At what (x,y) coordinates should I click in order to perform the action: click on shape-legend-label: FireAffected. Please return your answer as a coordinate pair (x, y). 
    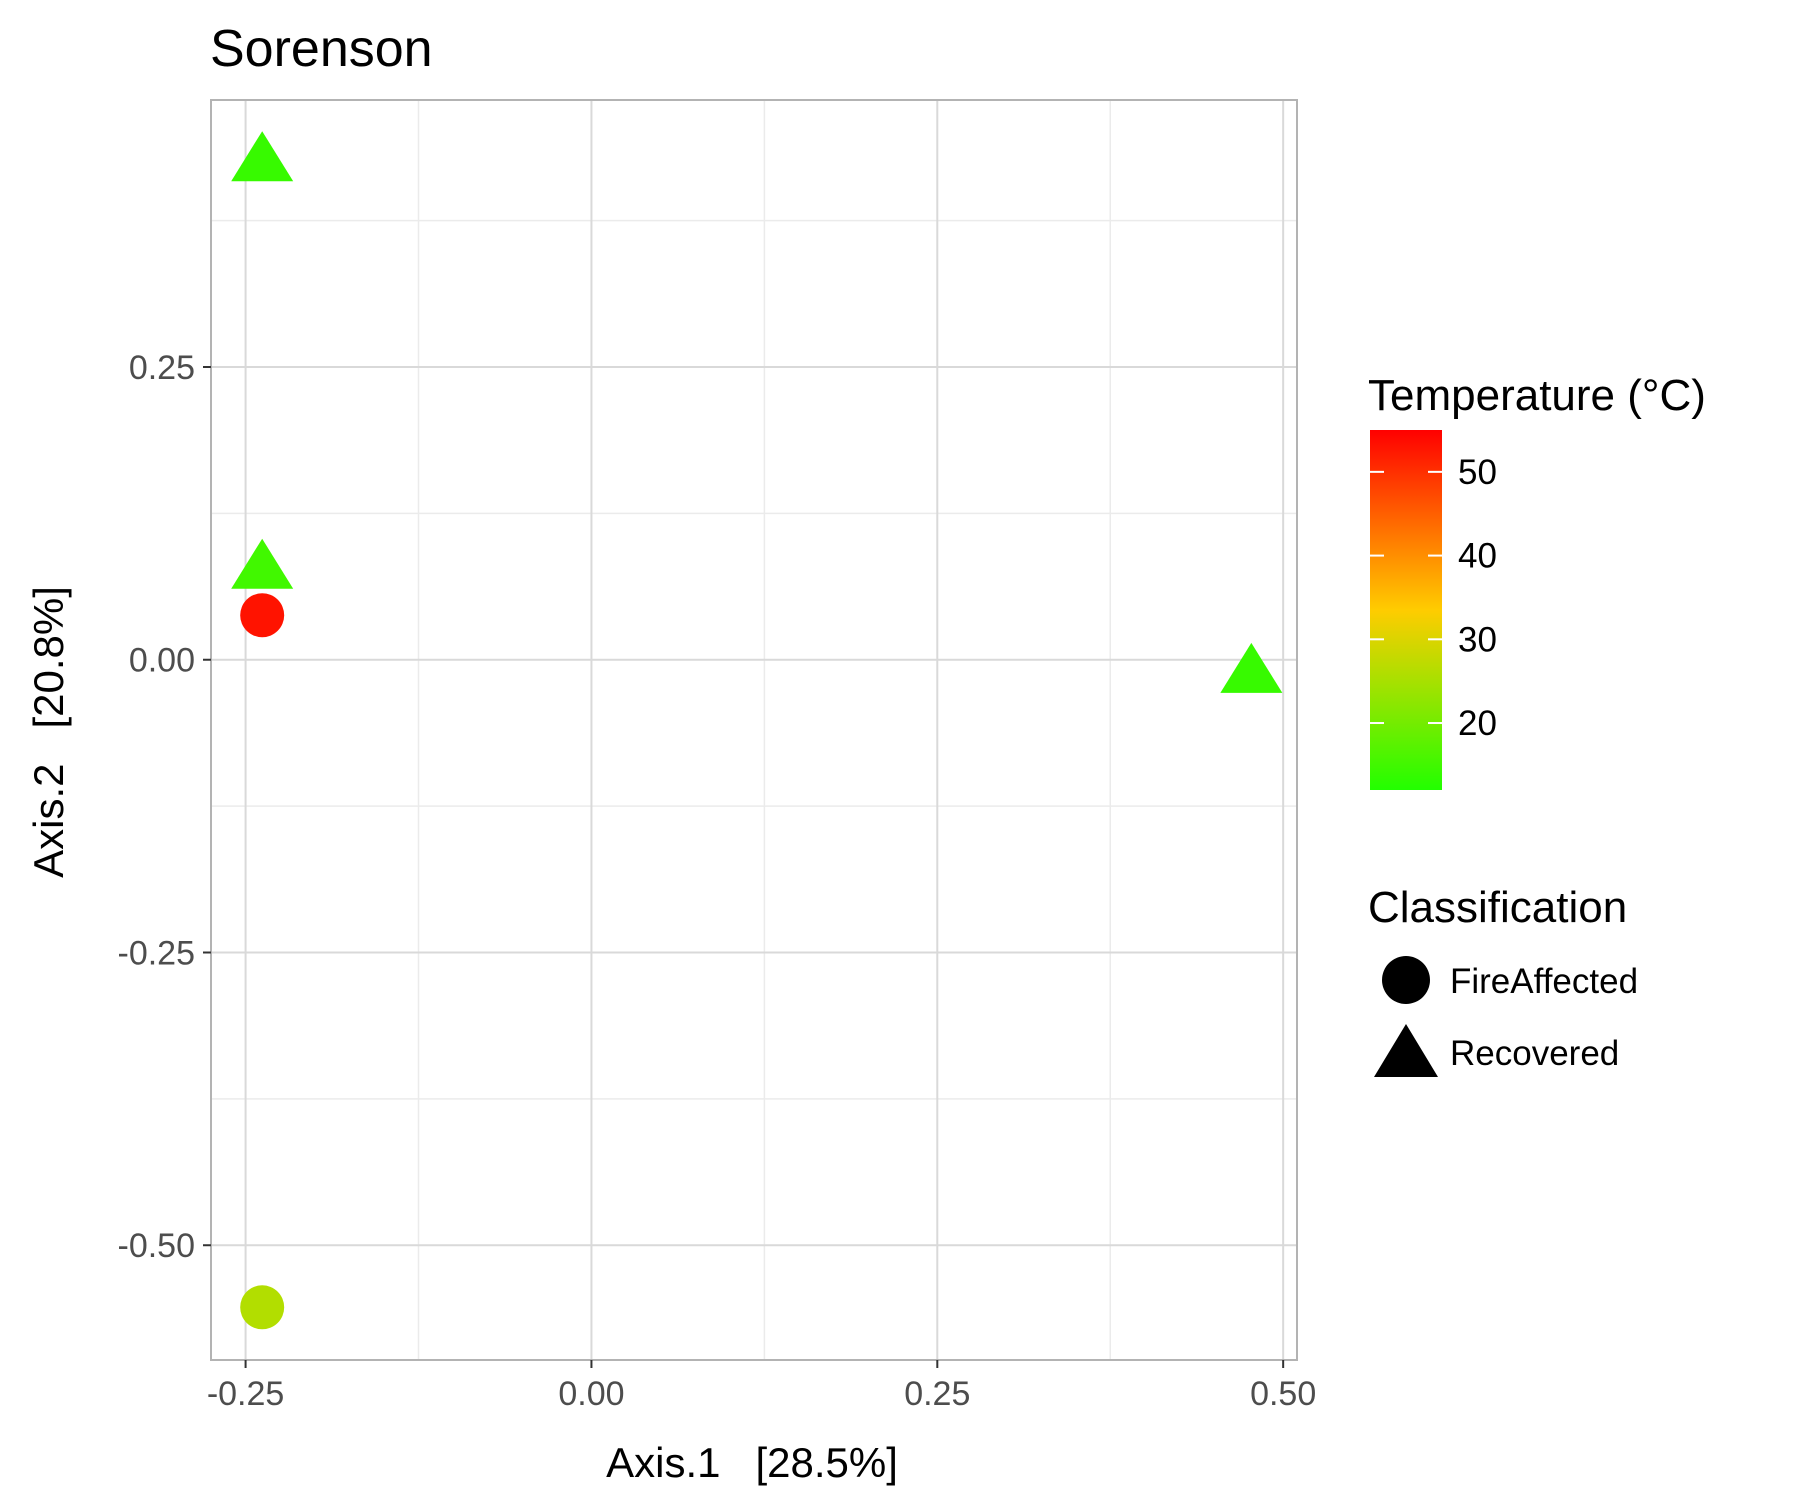
    Looking at the image, I should click on (1544, 981).